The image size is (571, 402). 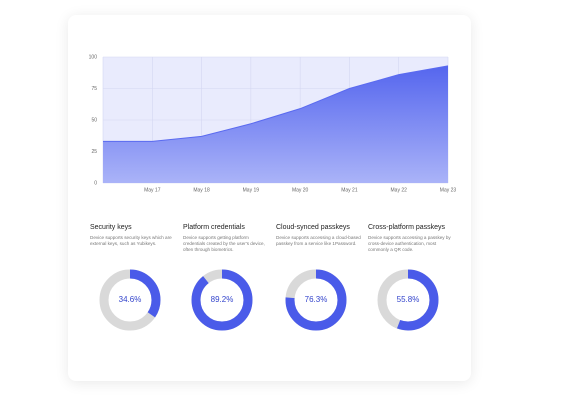 I want to click on donut-label: 76.3%, so click(x=316, y=299).